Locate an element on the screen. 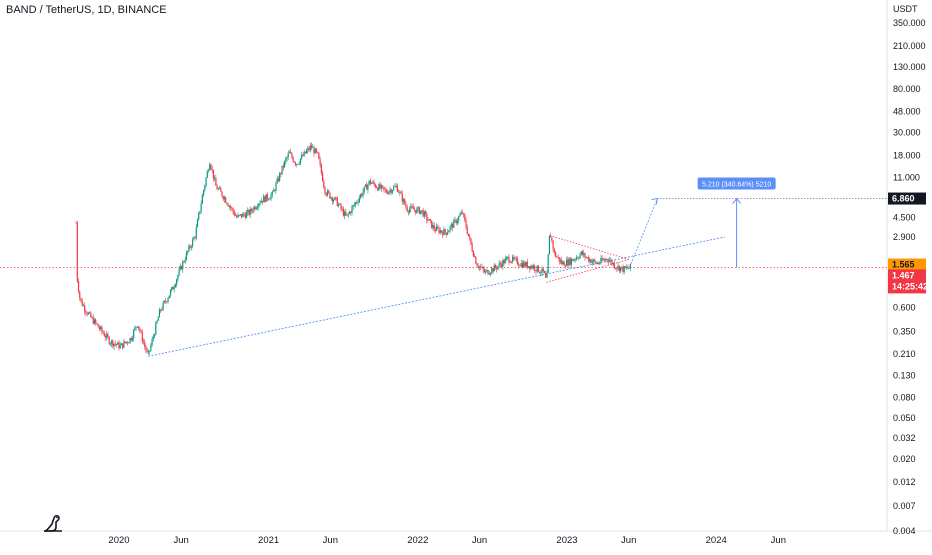 This screenshot has height=555, width=932. y-tick-label: 11.000 is located at coordinates (906, 177).